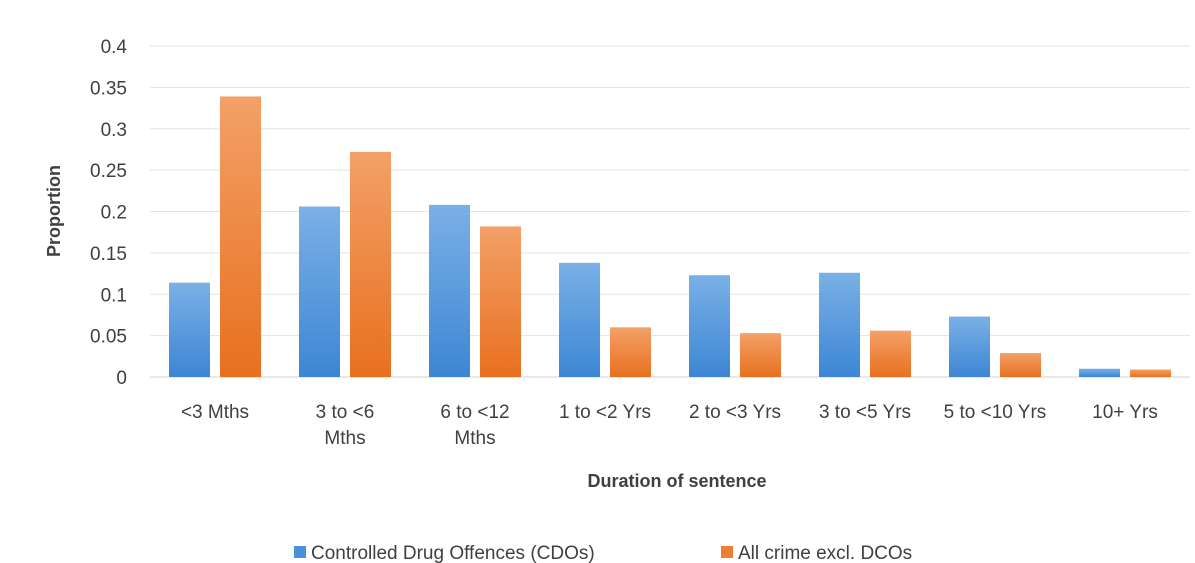 The width and height of the screenshot is (1195, 563). I want to click on y-axis-title: Proportion, so click(54, 211).